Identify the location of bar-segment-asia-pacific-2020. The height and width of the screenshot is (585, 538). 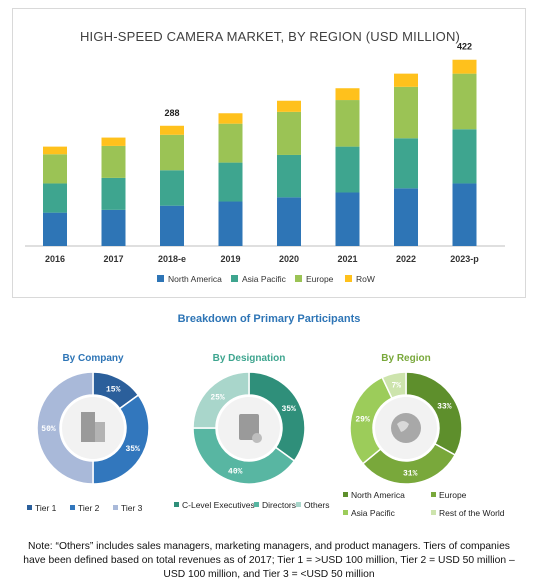
(289, 176).